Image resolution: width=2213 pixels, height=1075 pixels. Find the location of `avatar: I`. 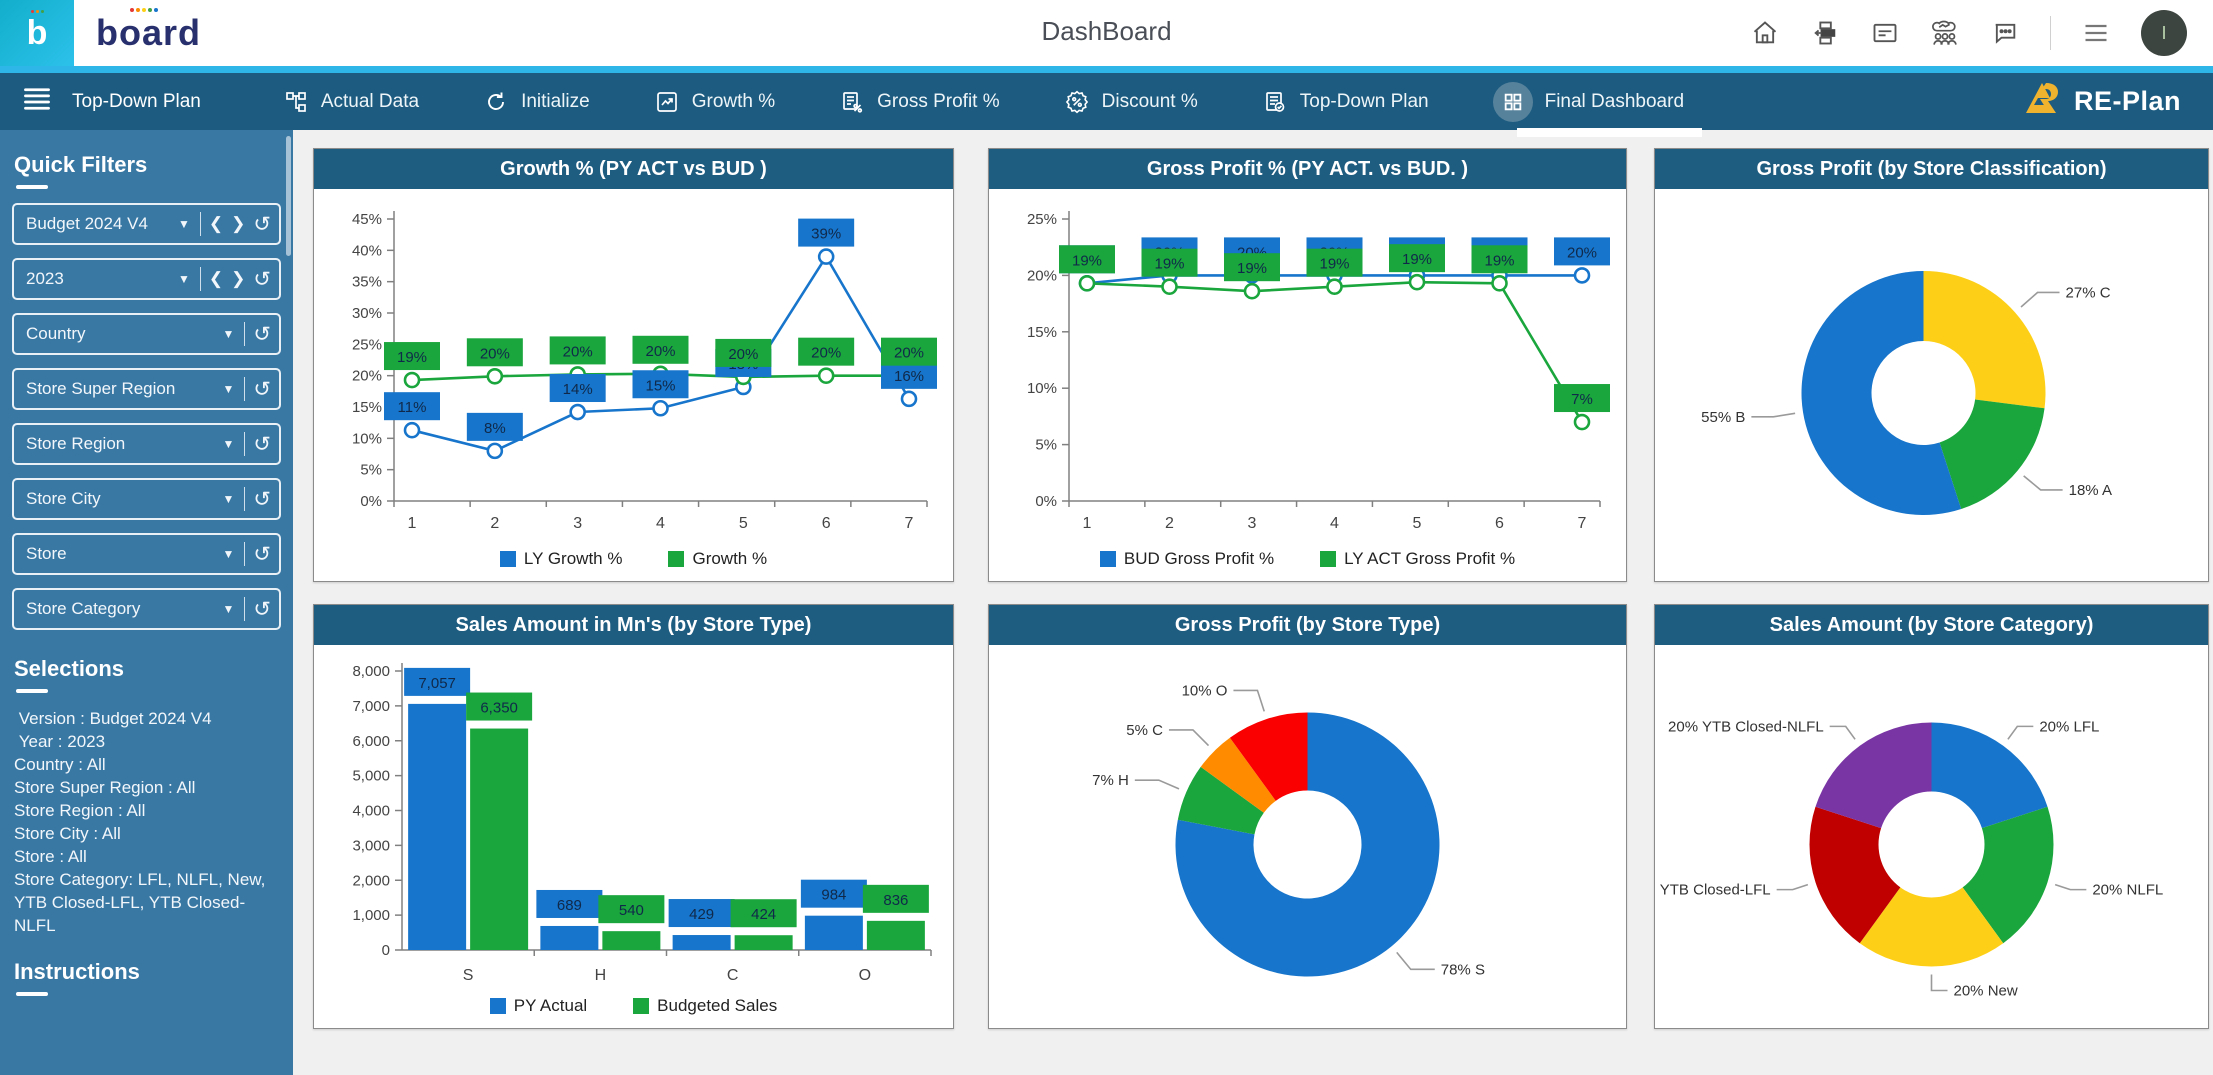

avatar: I is located at coordinates (2164, 33).